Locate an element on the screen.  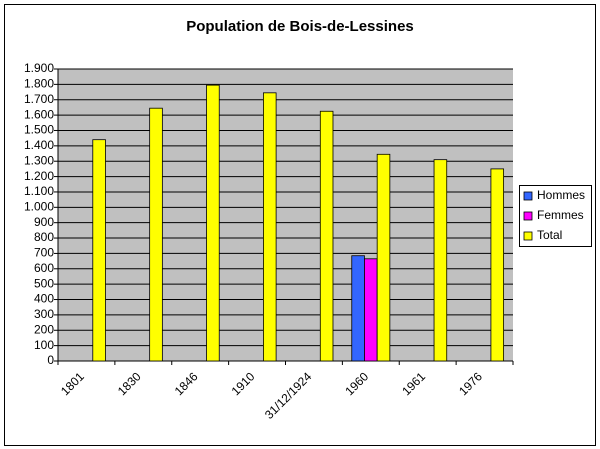
y-tick-label: 1.900 is located at coordinates (39, 68).